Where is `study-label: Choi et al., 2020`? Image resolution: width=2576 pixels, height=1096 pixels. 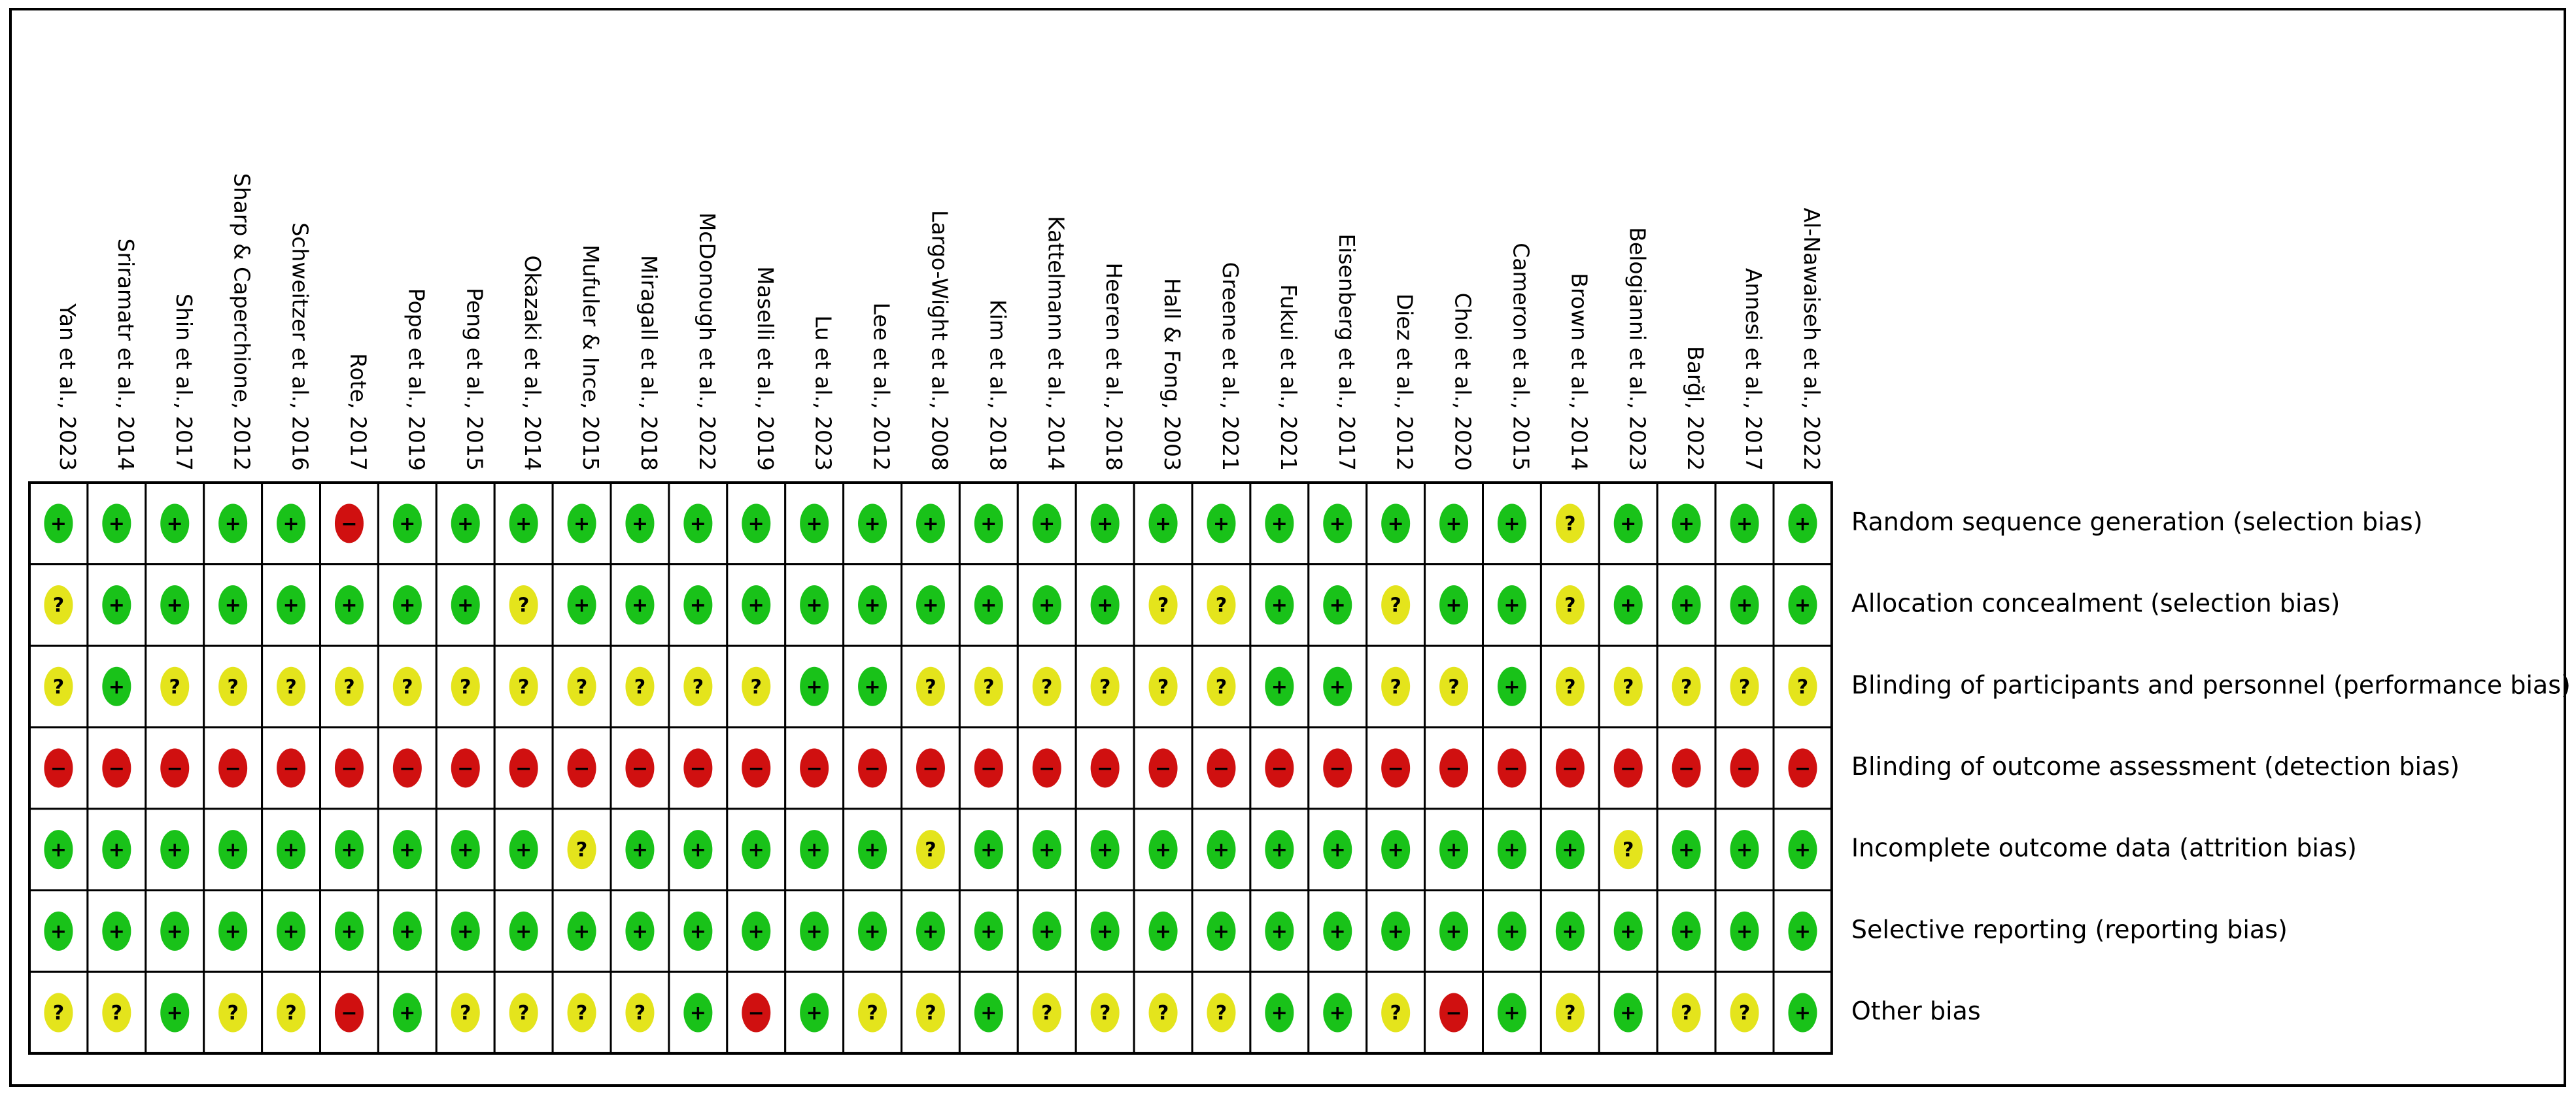
study-label: Choi et al., 2020 is located at coordinates (1463, 382).